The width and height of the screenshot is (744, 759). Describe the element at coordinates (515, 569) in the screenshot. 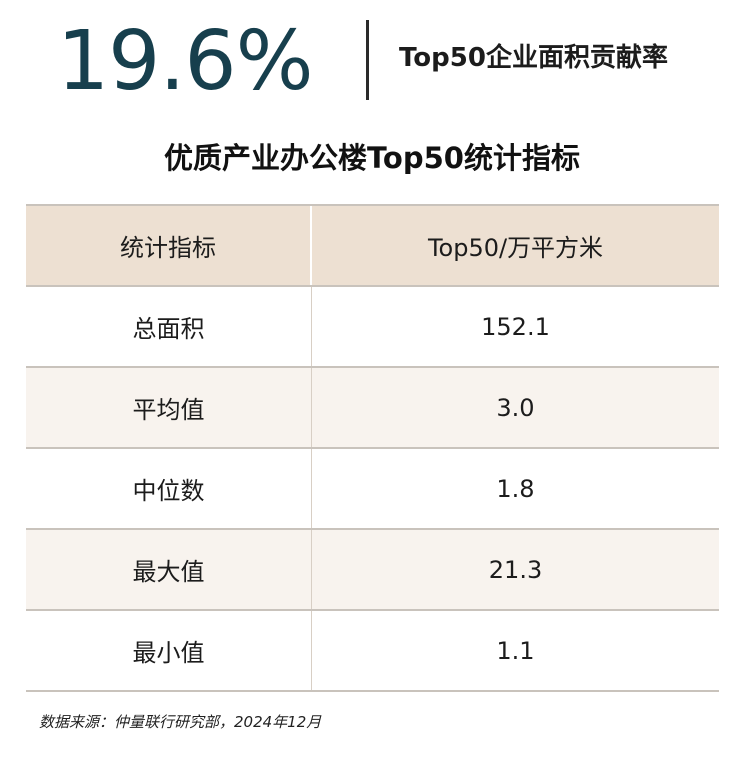

I see `value-cell: 21.3` at that location.